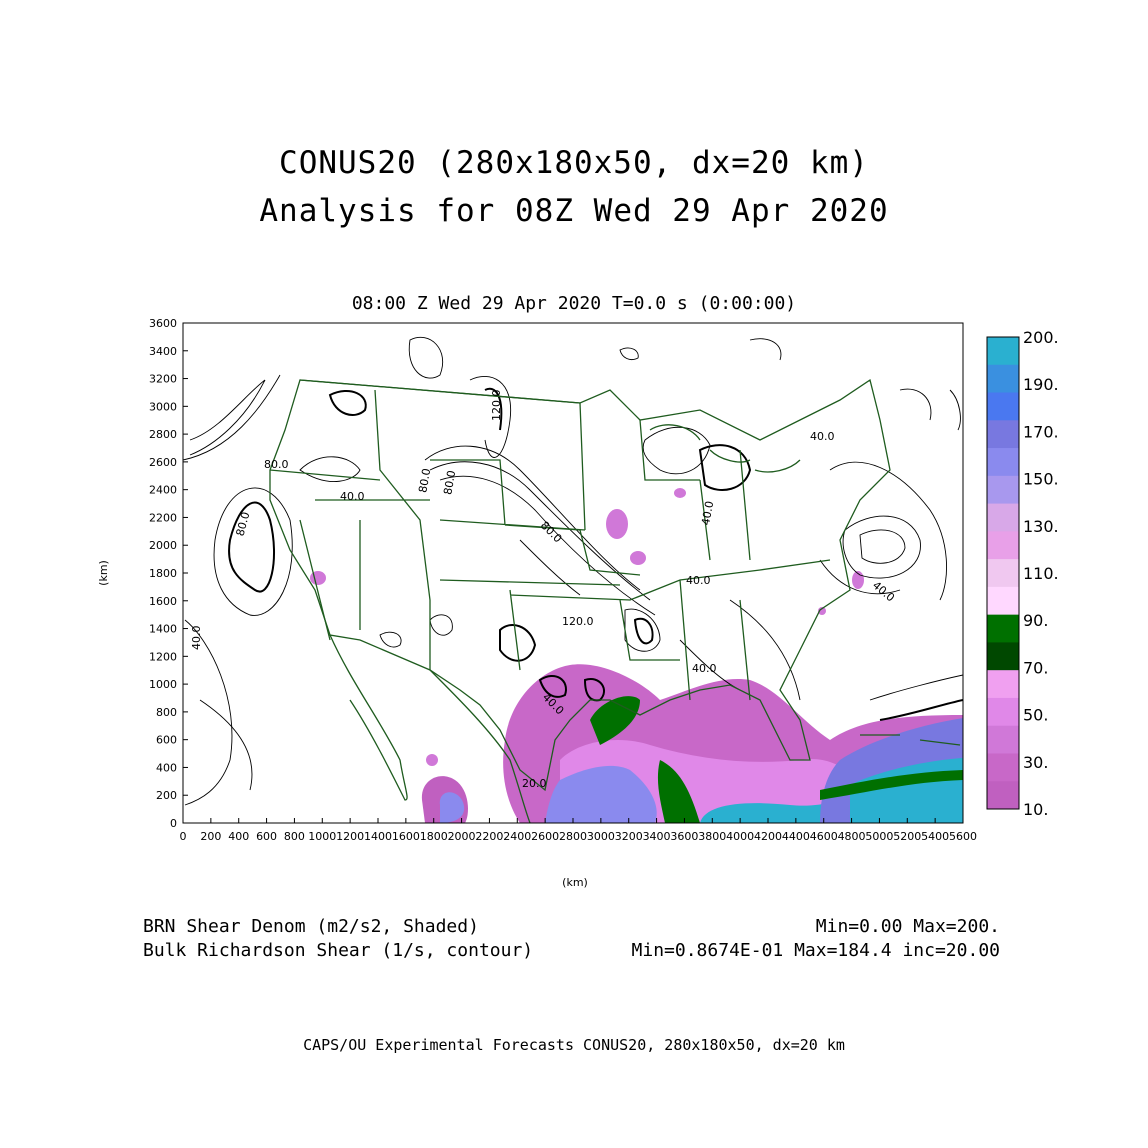  What do you see at coordinates (163, 462) in the screenshot?
I see `y-tick-label: 2600` at bounding box center [163, 462].